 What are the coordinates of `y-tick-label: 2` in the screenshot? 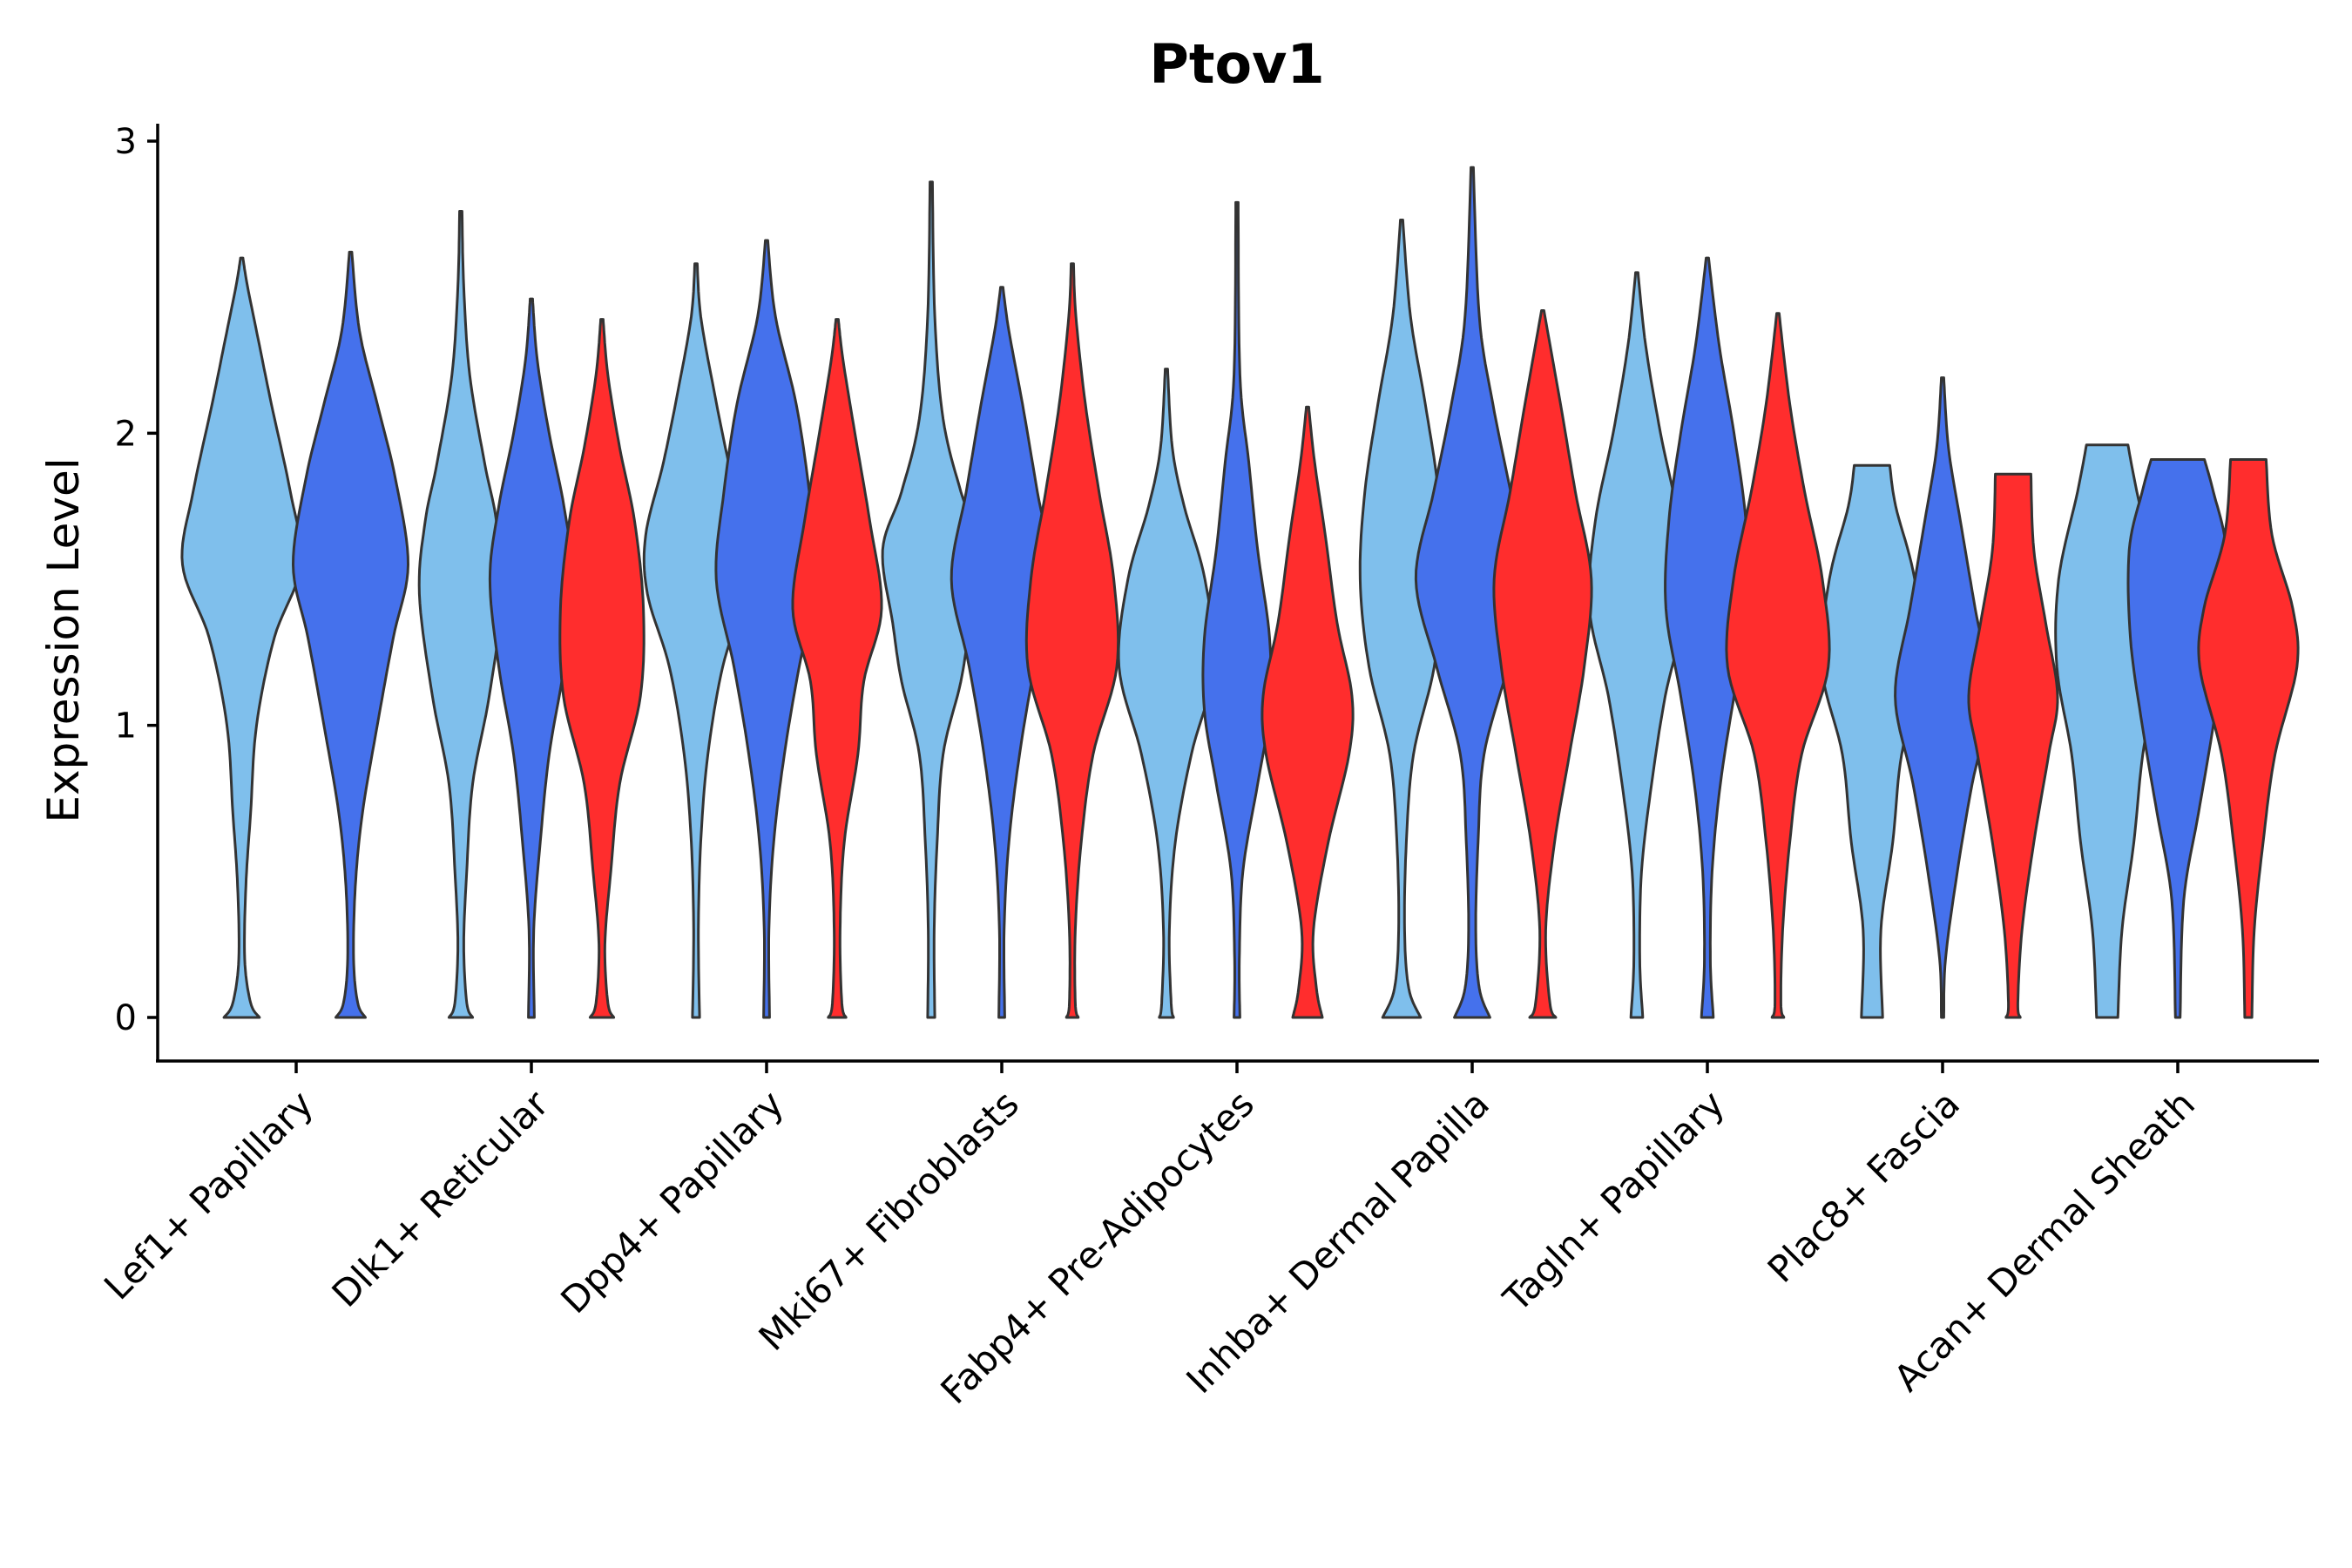 It's located at (126, 434).